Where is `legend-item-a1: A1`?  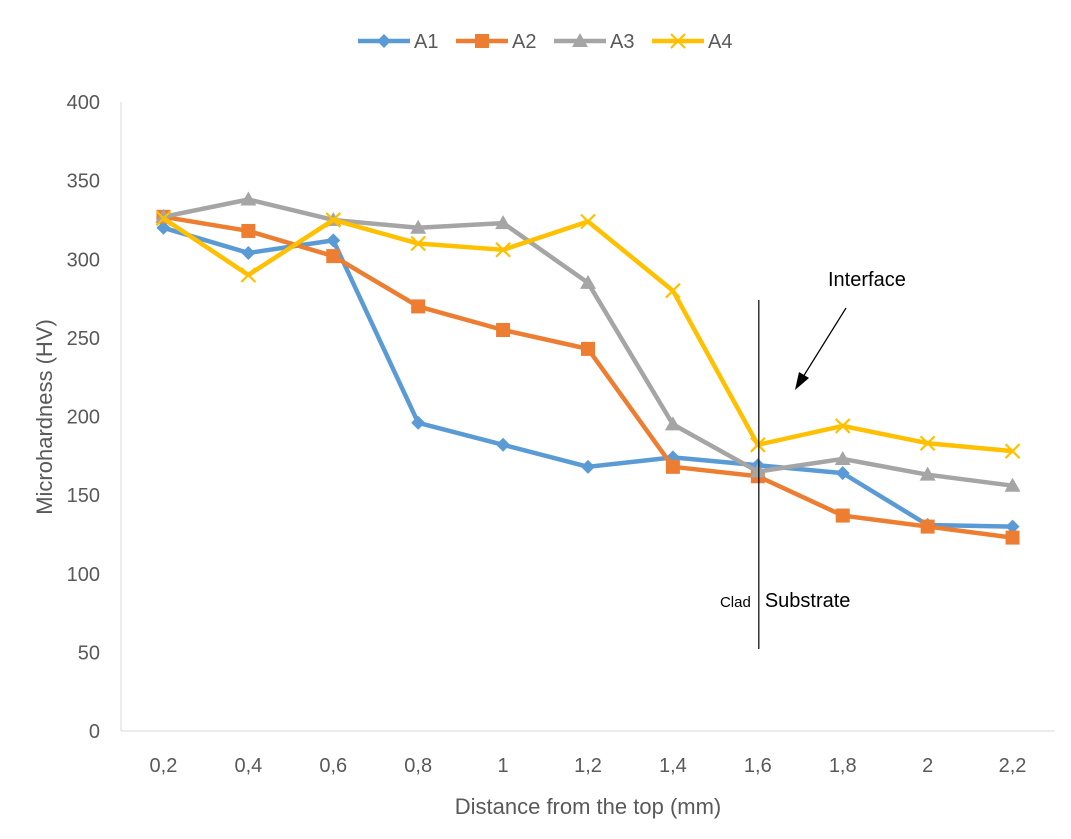
legend-item-a1: A1 is located at coordinates (398, 42).